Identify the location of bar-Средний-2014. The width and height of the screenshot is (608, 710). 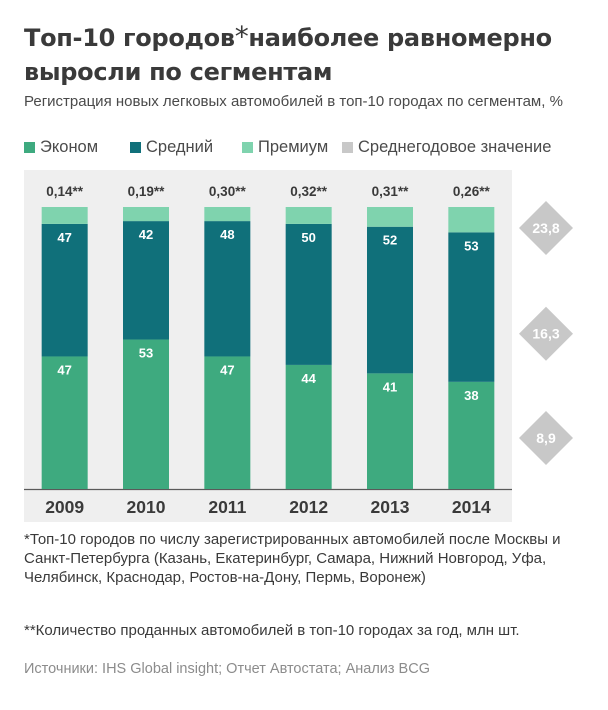
(471, 307).